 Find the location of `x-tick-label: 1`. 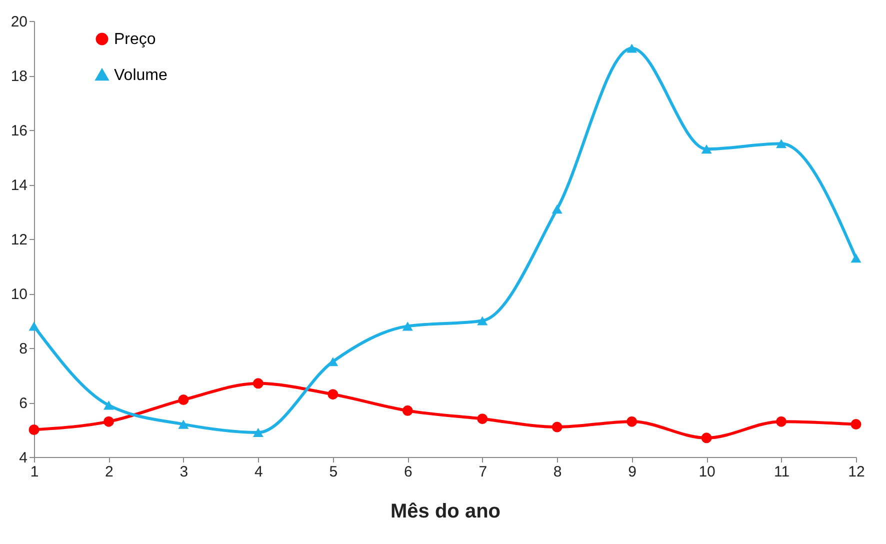

x-tick-label: 1 is located at coordinates (34, 472).